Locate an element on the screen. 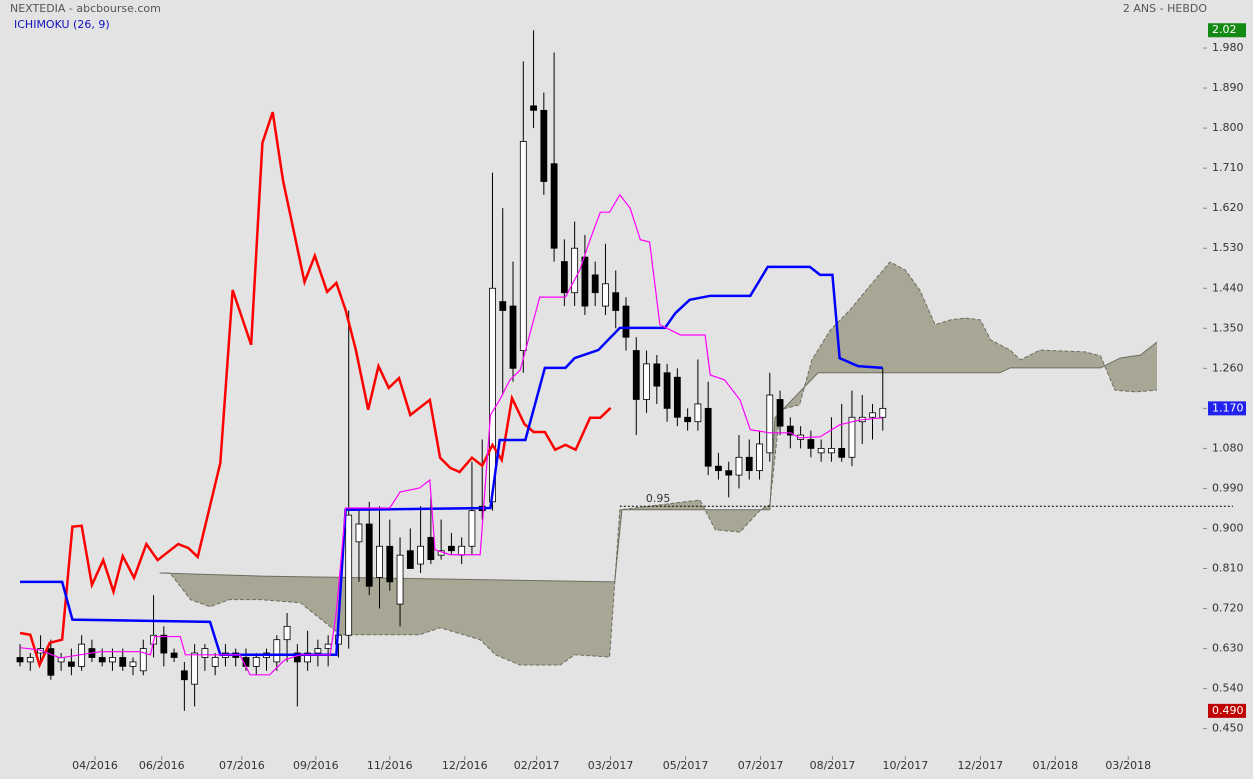 Image resolution: width=1253 pixels, height=779 pixels. y-tick-label: 1.080 is located at coordinates (1228, 447).